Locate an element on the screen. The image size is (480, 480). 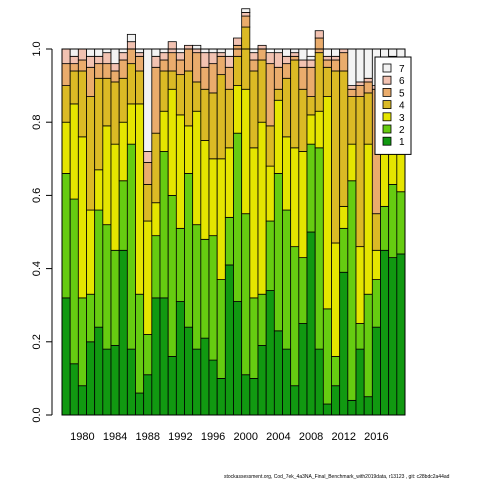
x-tick-label: 2004 is located at coordinates (278, 437).